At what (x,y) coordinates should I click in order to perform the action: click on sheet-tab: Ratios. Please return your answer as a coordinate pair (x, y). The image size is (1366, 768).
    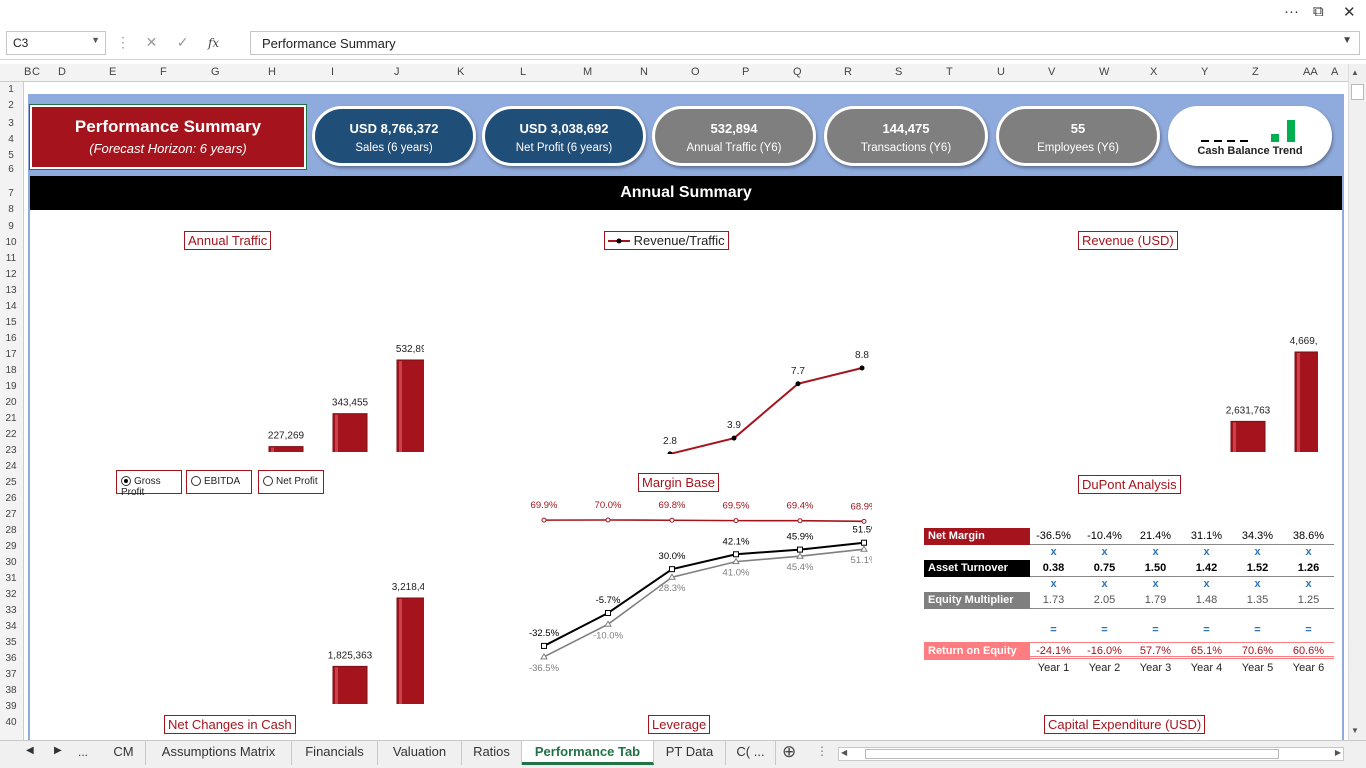
    Looking at the image, I should click on (492, 753).